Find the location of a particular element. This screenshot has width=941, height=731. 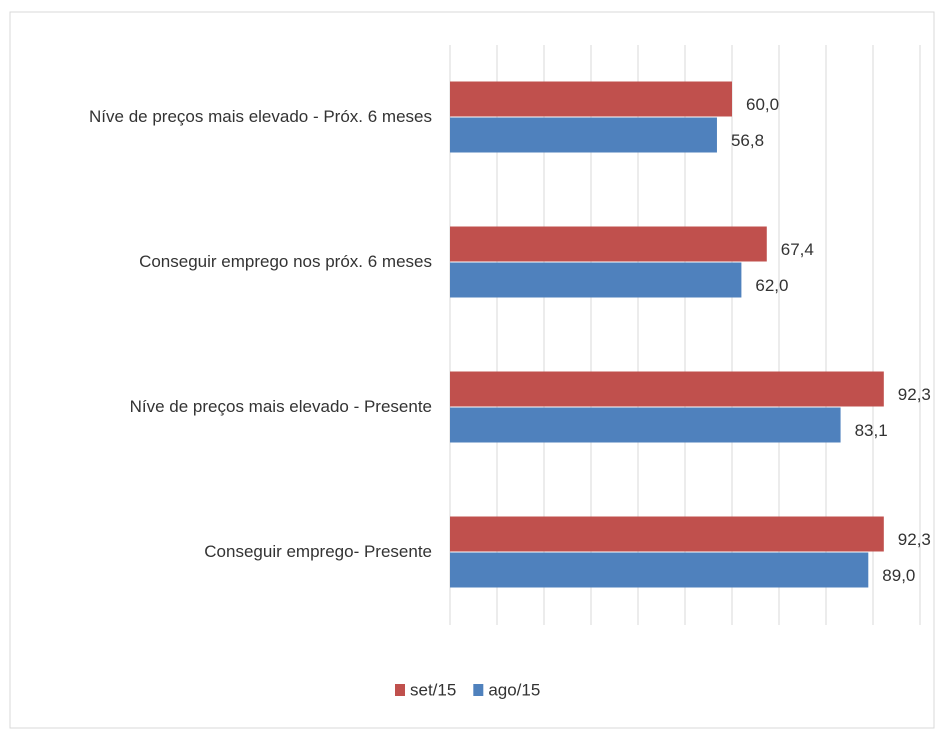

value-label: 67,4 is located at coordinates (797, 249).